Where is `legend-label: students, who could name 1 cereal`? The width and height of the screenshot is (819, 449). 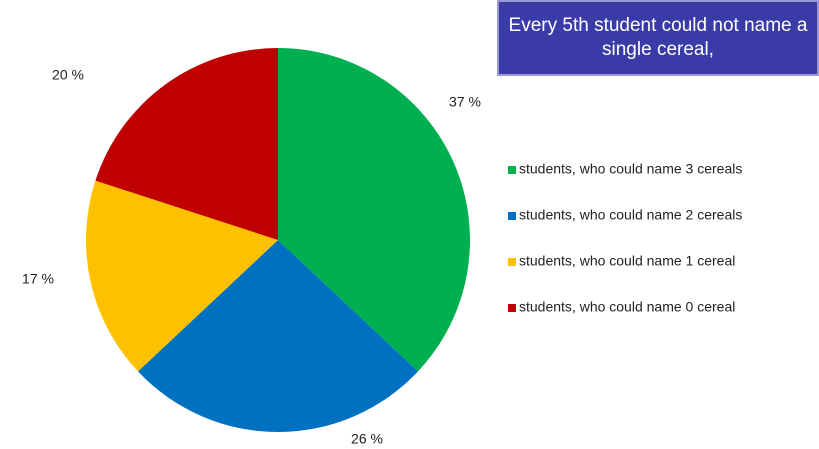 legend-label: students, who could name 1 cereal is located at coordinates (627, 261).